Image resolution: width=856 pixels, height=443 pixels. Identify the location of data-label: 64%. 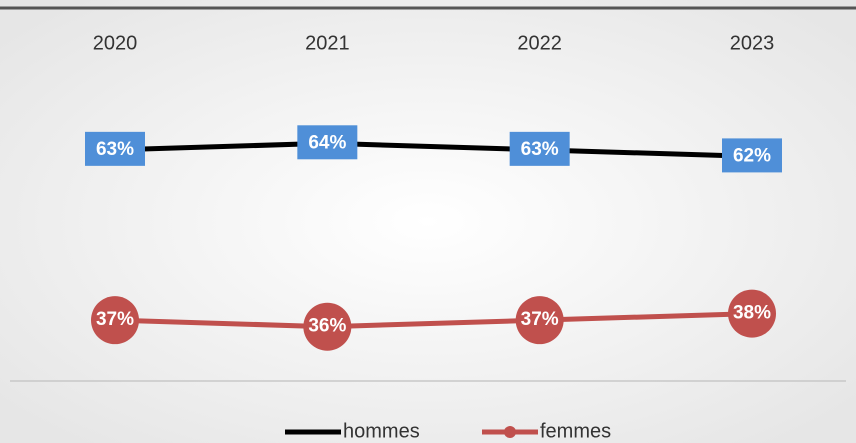
(327, 142).